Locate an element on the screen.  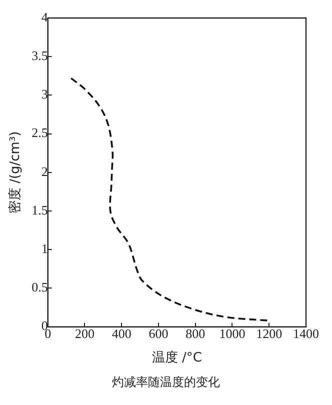
x-tick-label: 200 is located at coordinates (84, 334).